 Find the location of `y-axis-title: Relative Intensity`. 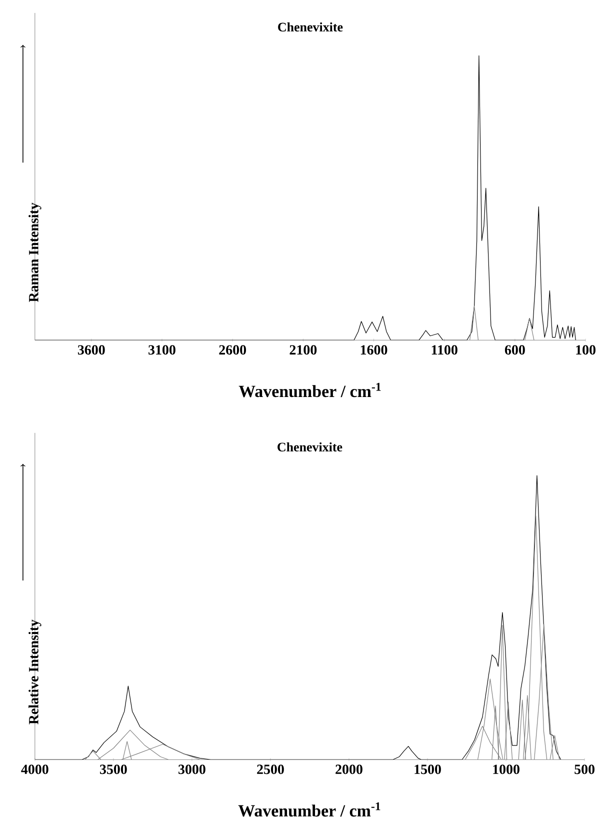

y-axis-title: Relative Intensity is located at coordinates (35, 672).